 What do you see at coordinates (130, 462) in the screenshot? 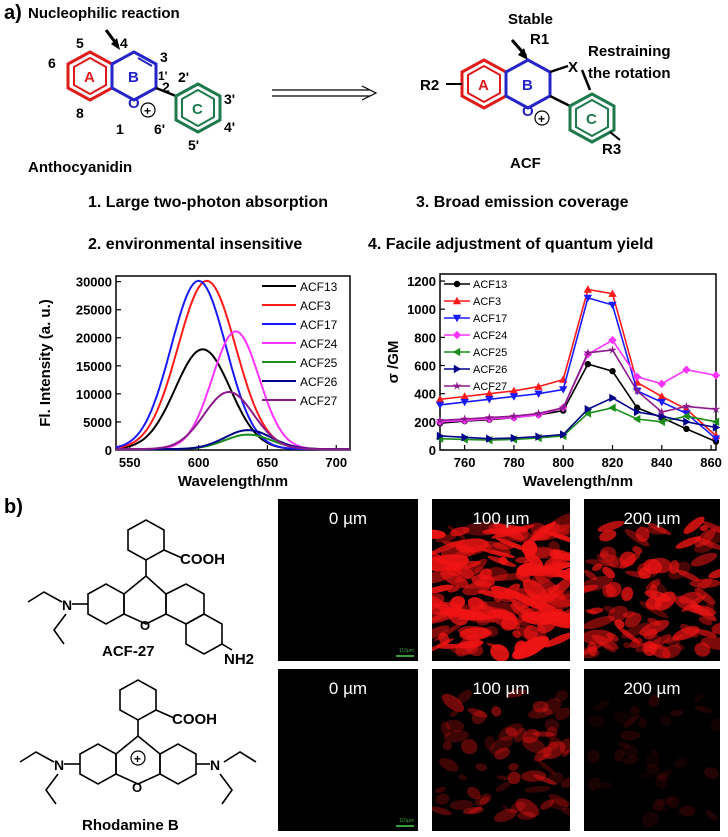
I see `x-tick-label: 550` at bounding box center [130, 462].